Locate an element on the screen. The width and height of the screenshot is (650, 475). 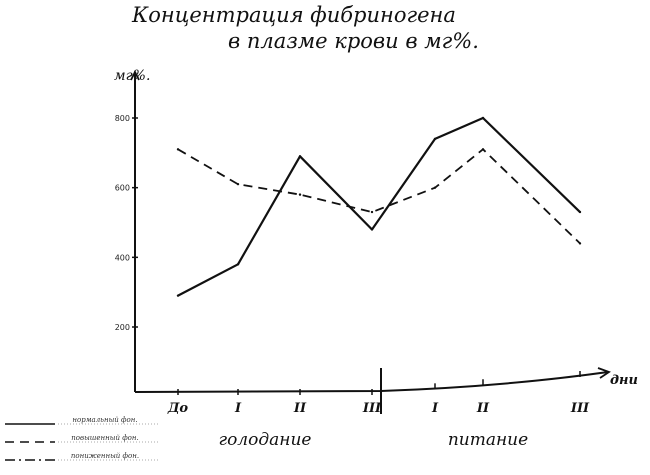
x-axis-label: дни is located at coordinates (624, 380).